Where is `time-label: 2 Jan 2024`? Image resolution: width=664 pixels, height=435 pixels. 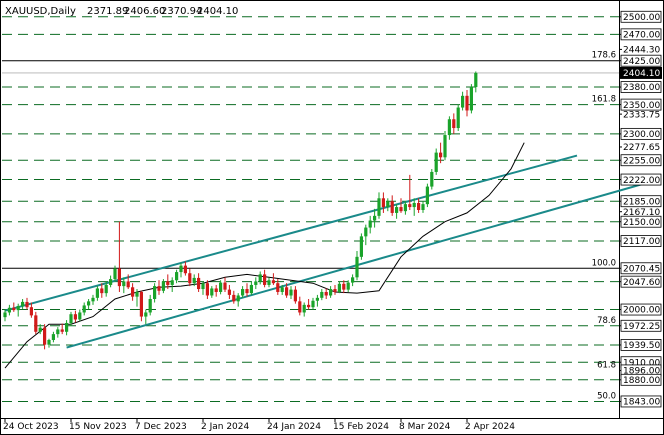 time-label: 2 Jan 2024 is located at coordinates (225, 427).